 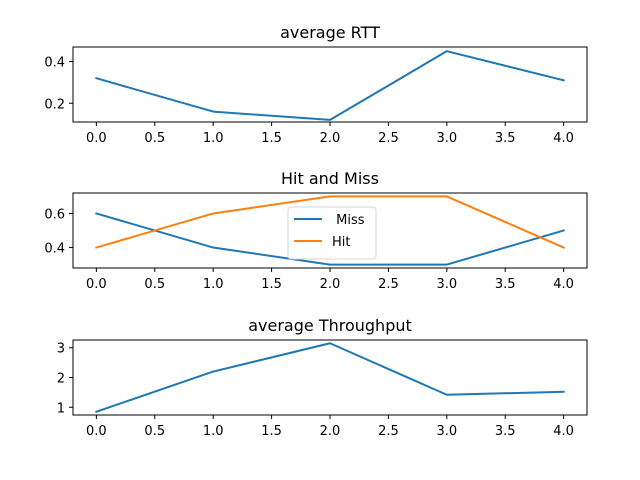 I want to click on legend-label: Miss, so click(x=348, y=220).